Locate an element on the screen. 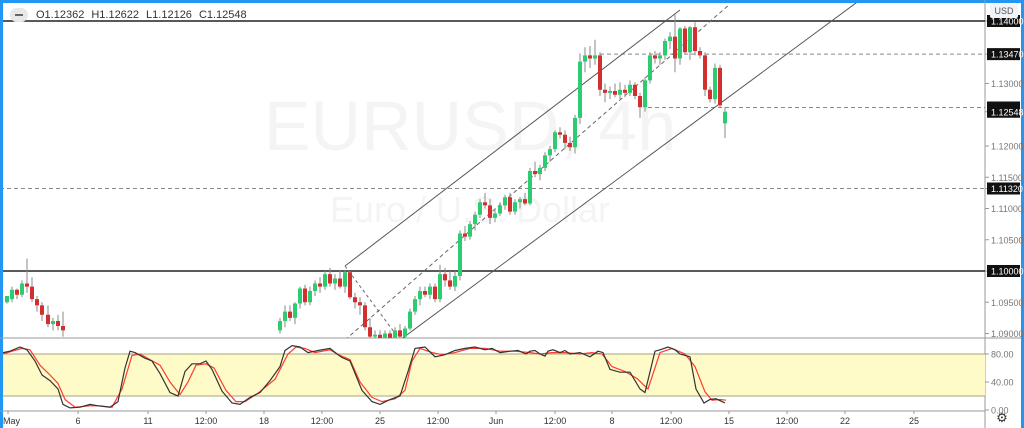  price-label: 1.14000 is located at coordinates (1007, 22).